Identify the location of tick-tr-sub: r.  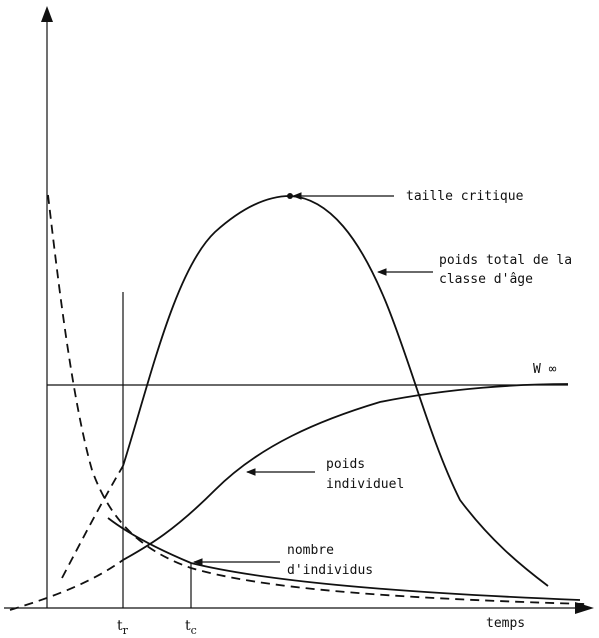
(126, 630).